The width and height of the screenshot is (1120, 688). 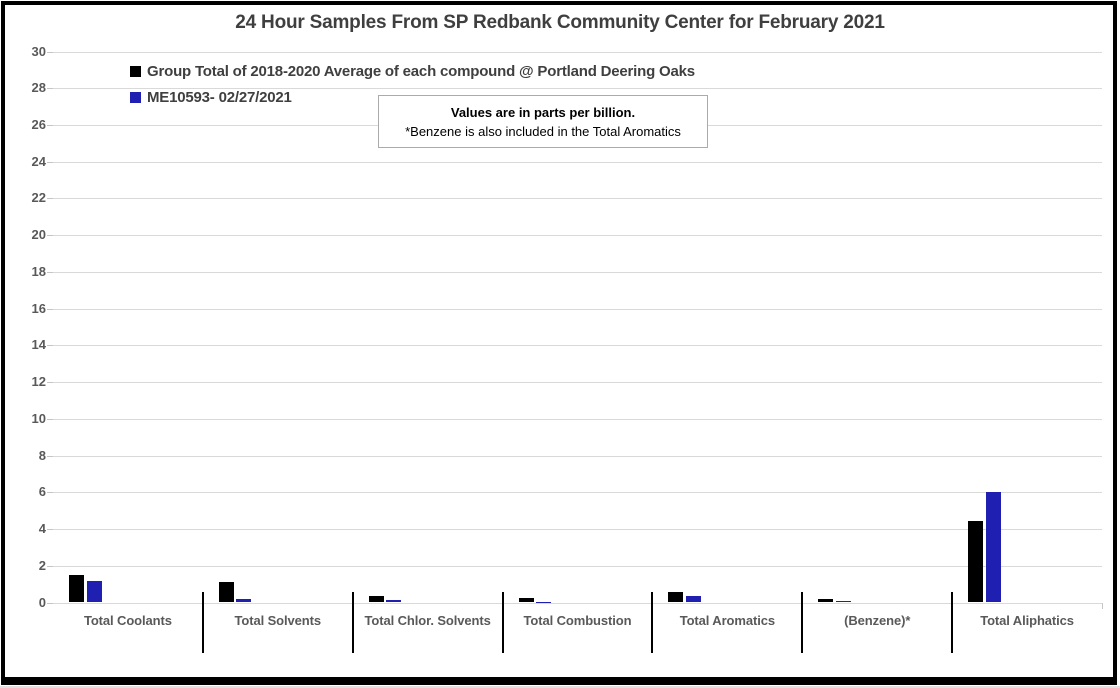 What do you see at coordinates (38, 198) in the screenshot?
I see `y-axis-label-22: 22` at bounding box center [38, 198].